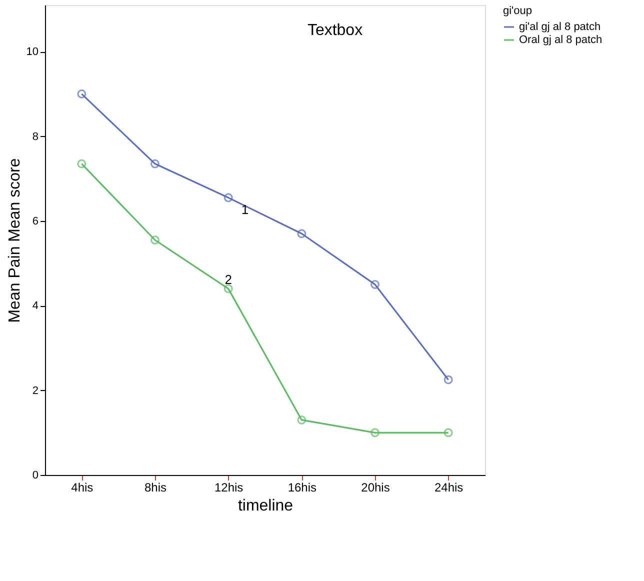 This screenshot has width=644, height=581. What do you see at coordinates (35, 221) in the screenshot?
I see `y-tick-label: 6` at bounding box center [35, 221].